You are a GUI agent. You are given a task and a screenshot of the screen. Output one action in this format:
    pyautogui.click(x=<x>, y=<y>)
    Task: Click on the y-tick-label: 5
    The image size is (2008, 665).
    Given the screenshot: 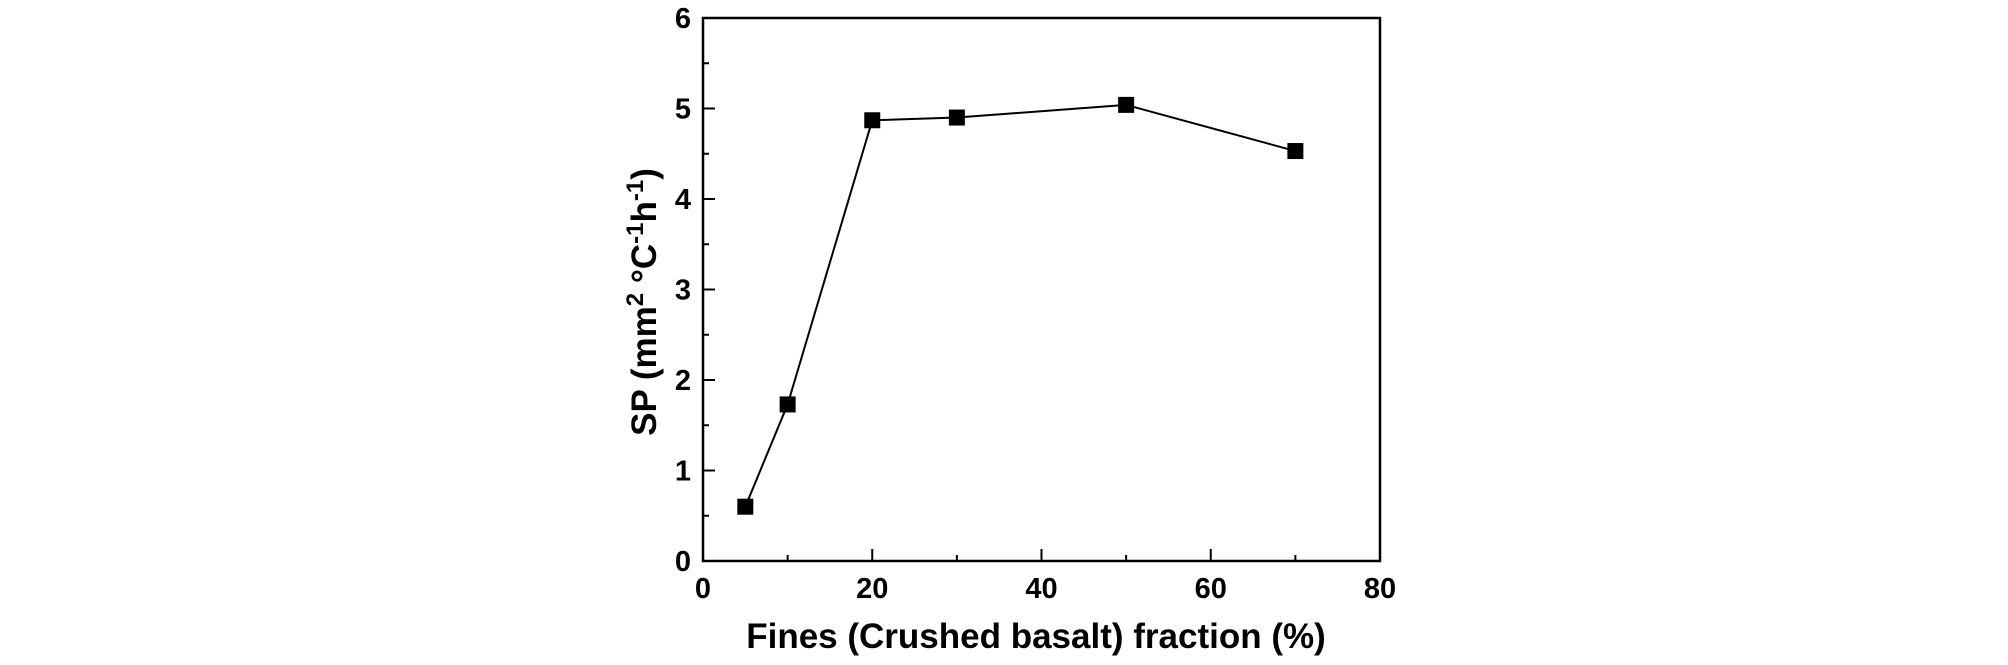 What is the action you would take?
    pyautogui.click(x=683, y=110)
    